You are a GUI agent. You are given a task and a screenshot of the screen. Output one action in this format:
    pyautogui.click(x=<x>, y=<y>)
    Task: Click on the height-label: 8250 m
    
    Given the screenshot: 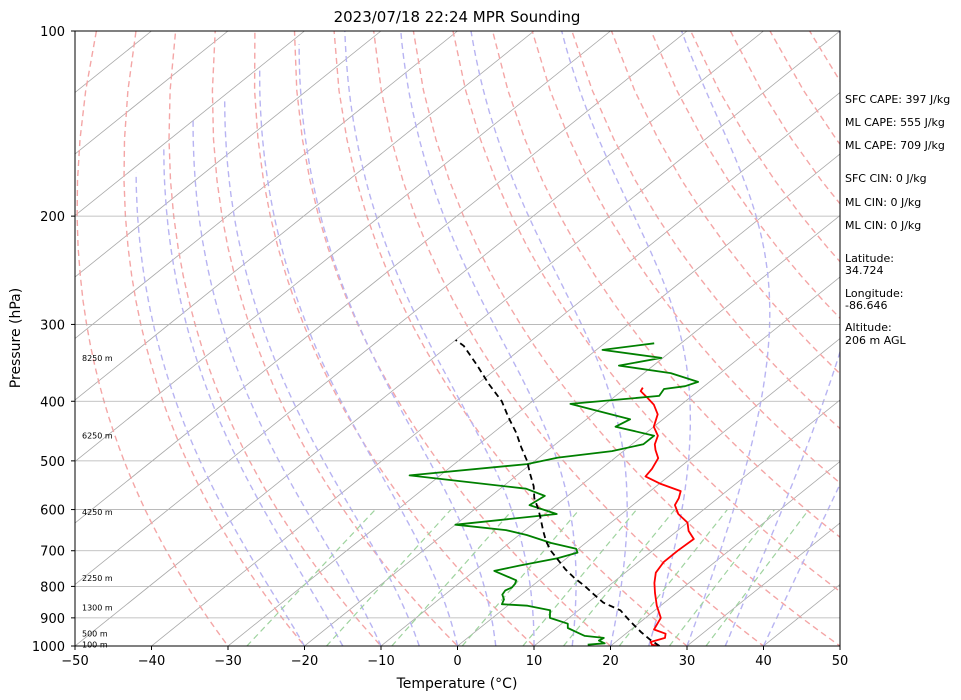 What is the action you would take?
    pyautogui.click(x=97, y=358)
    